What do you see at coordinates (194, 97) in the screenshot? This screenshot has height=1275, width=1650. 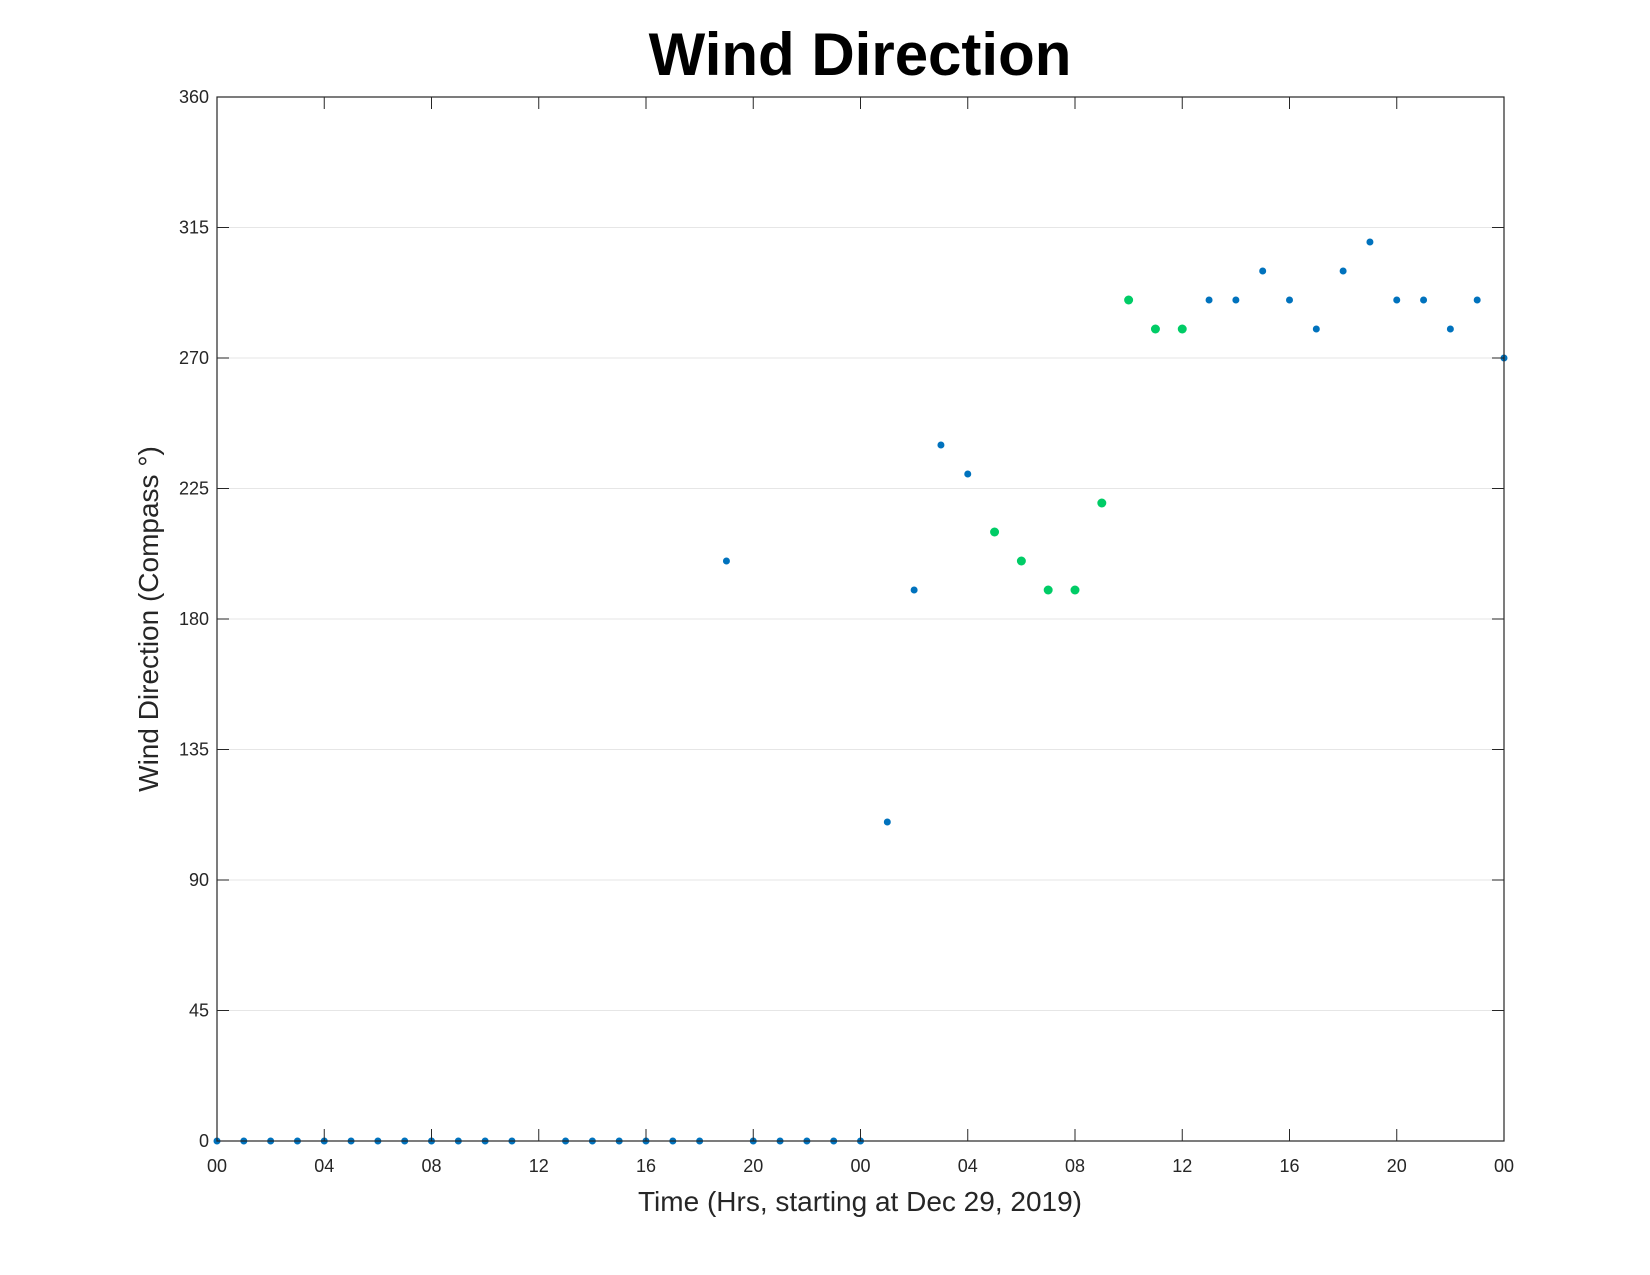 I see `y-tick-label: 360` at bounding box center [194, 97].